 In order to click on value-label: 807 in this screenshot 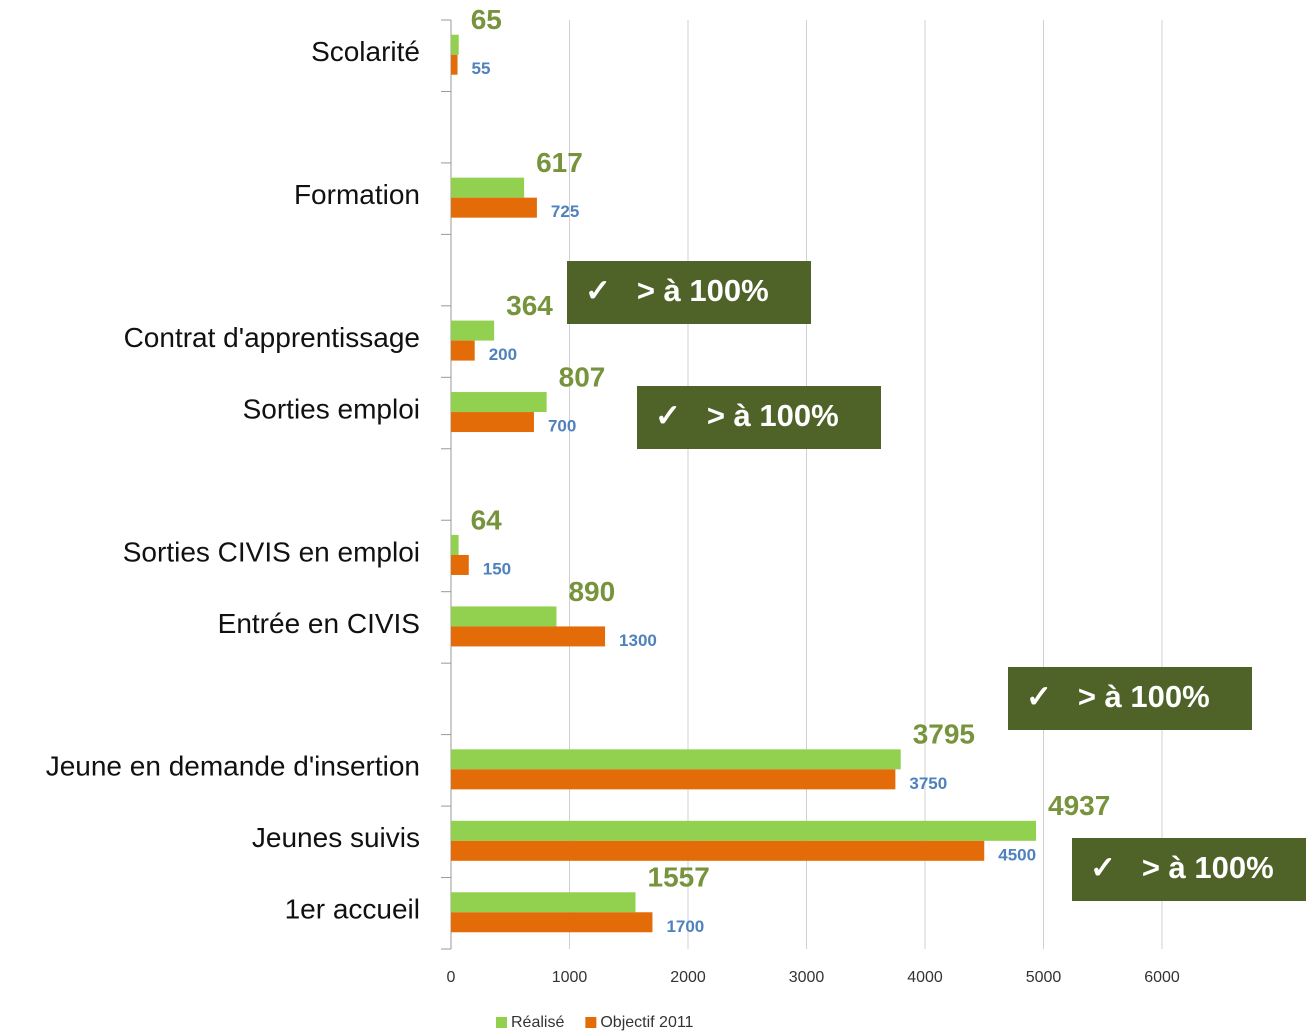, I will do `click(582, 376)`.